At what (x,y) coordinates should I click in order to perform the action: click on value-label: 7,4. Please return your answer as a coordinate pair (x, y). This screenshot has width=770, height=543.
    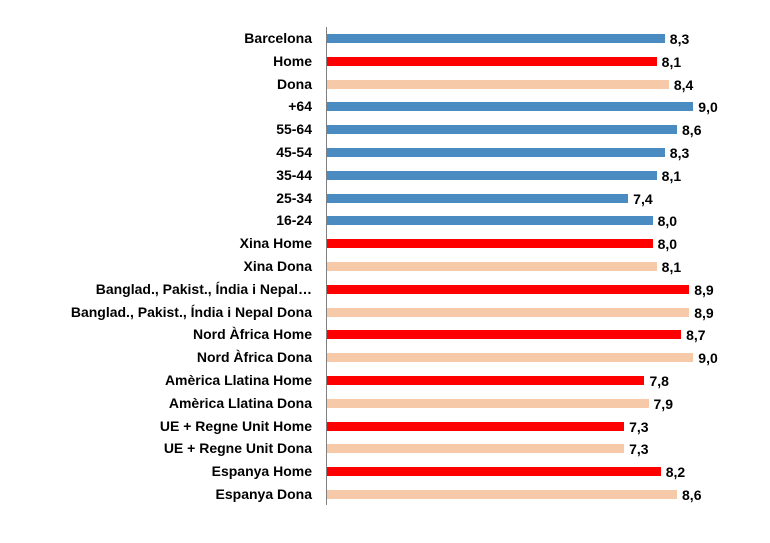
    Looking at the image, I should click on (643, 198).